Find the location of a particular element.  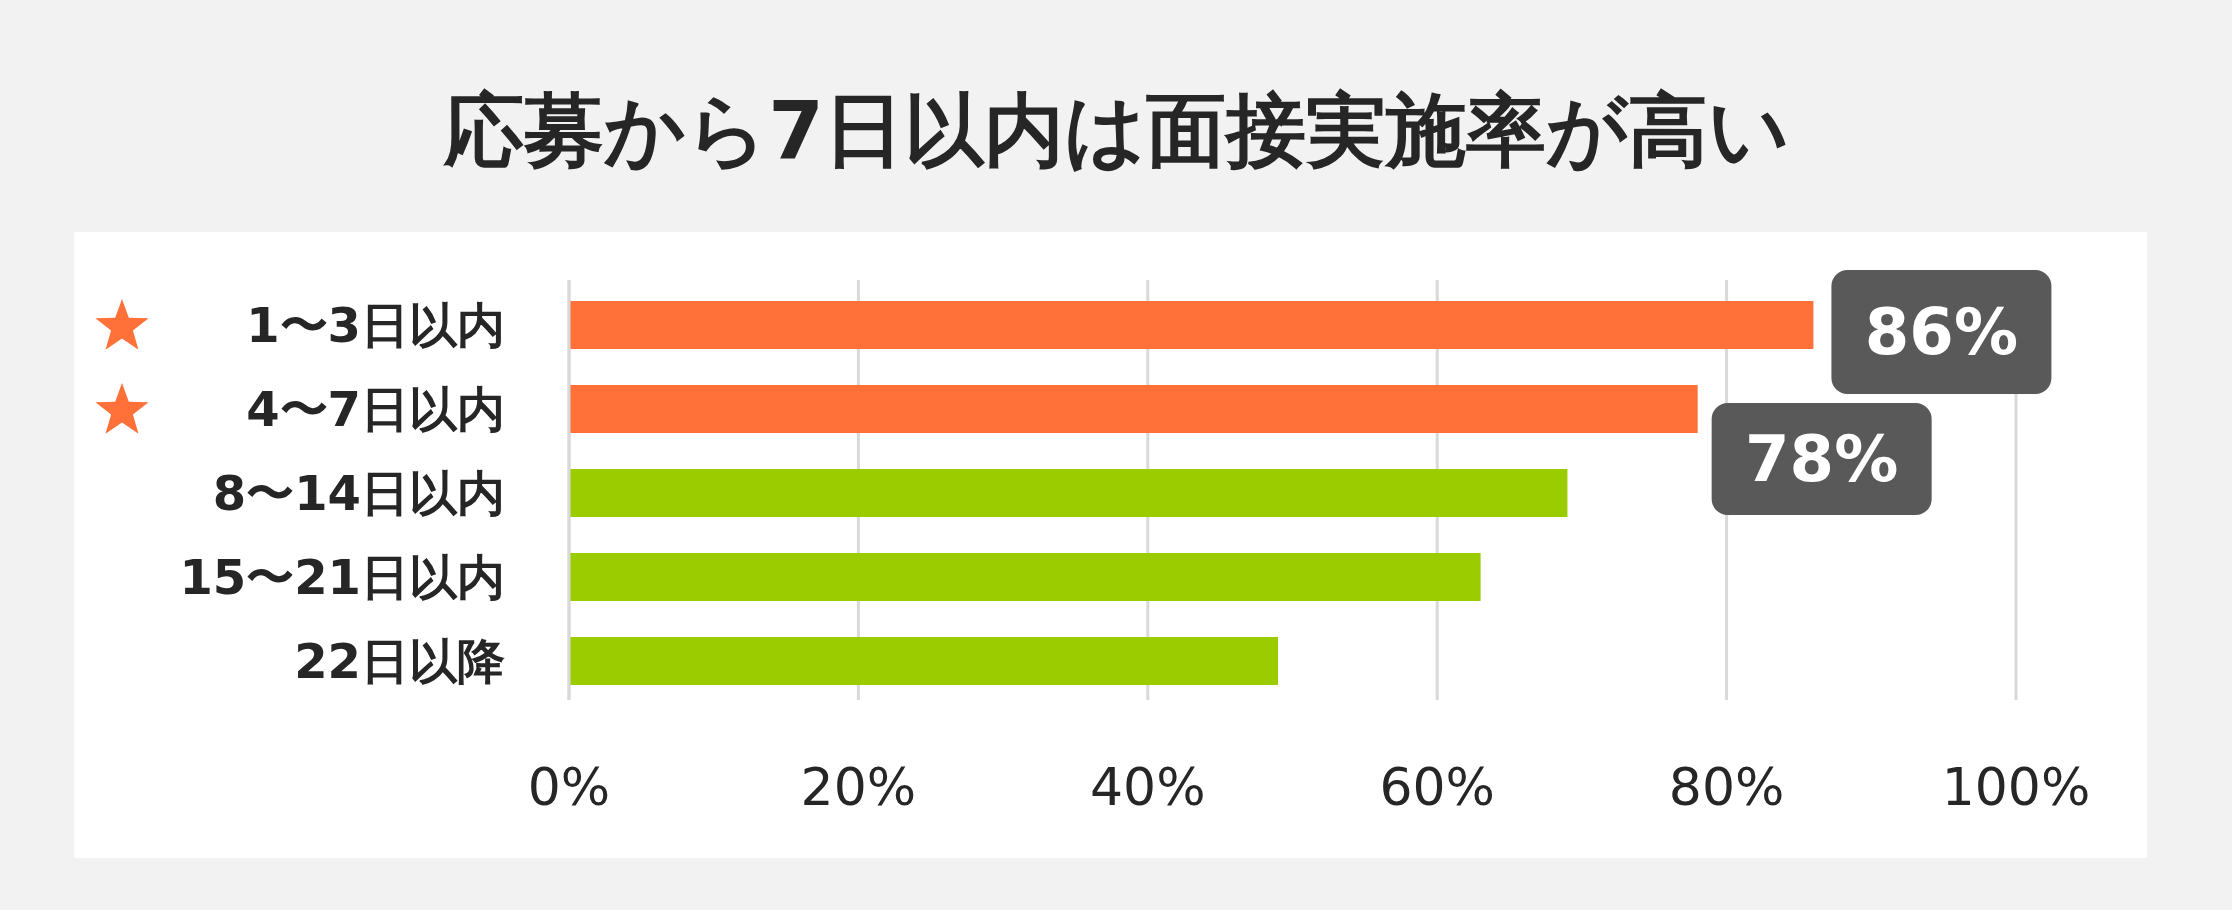

x-tick-label: 0% is located at coordinates (569, 787).